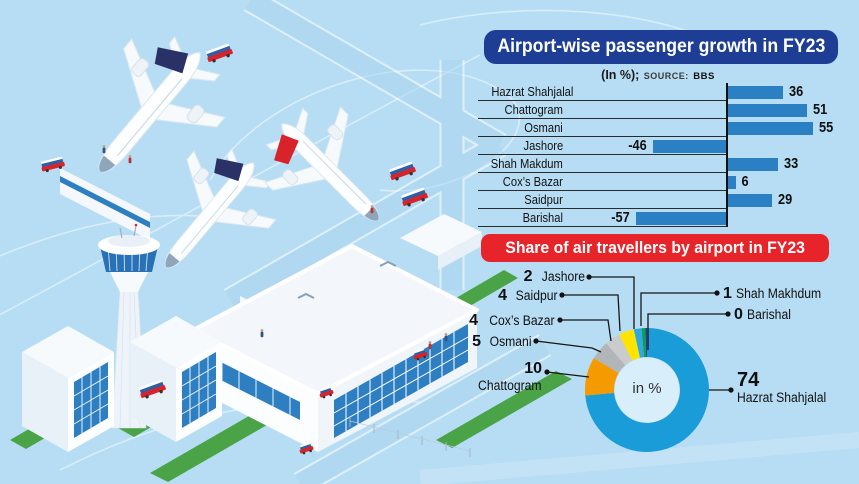 This screenshot has height=484, width=859. Describe the element at coordinates (629, 345) in the screenshot. I see `pie-slice-saidpur` at that location.